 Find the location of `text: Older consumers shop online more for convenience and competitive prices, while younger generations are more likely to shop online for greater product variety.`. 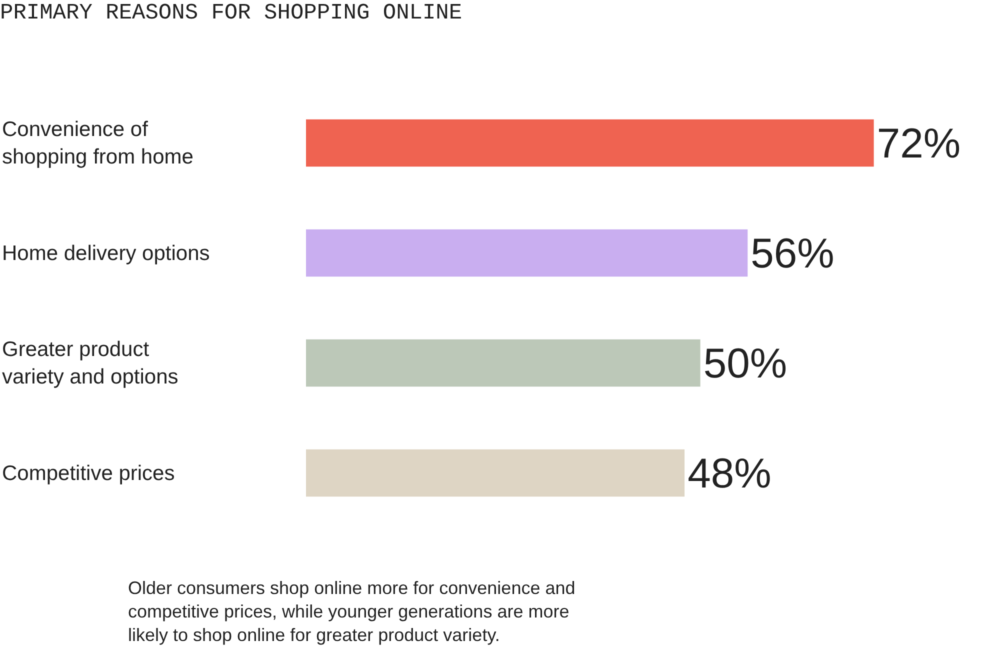

text: Older consumers shop online more for convenience and competitive prices, while younger generations are more likely to shop online for greater product variety. is located at coordinates (352, 611).